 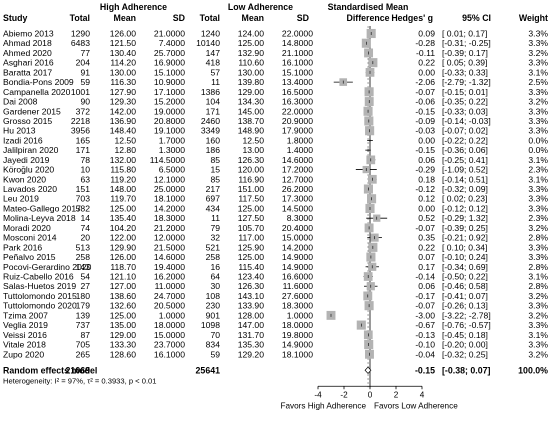 I want to click on study-name: Campanella 2020, so click(x=37, y=92).